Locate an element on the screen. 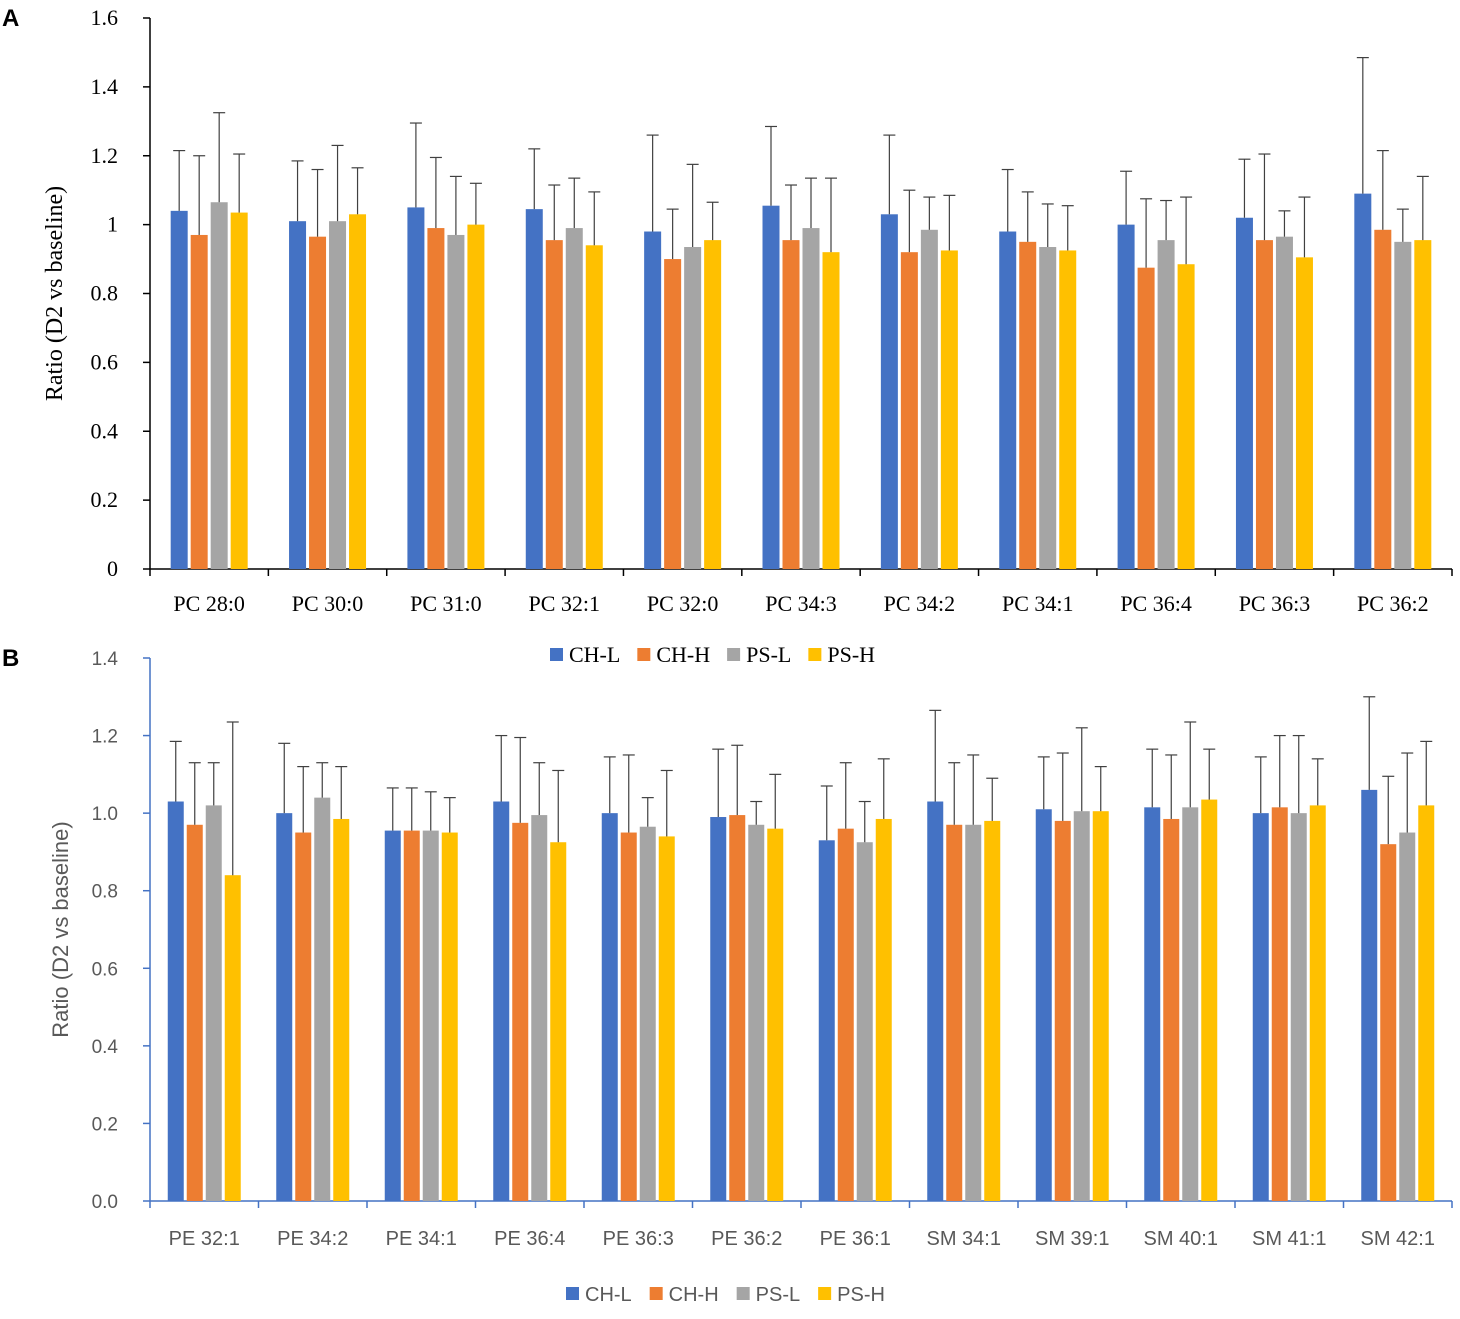  x-tick-label: PC 32:0 is located at coordinates (683, 603).